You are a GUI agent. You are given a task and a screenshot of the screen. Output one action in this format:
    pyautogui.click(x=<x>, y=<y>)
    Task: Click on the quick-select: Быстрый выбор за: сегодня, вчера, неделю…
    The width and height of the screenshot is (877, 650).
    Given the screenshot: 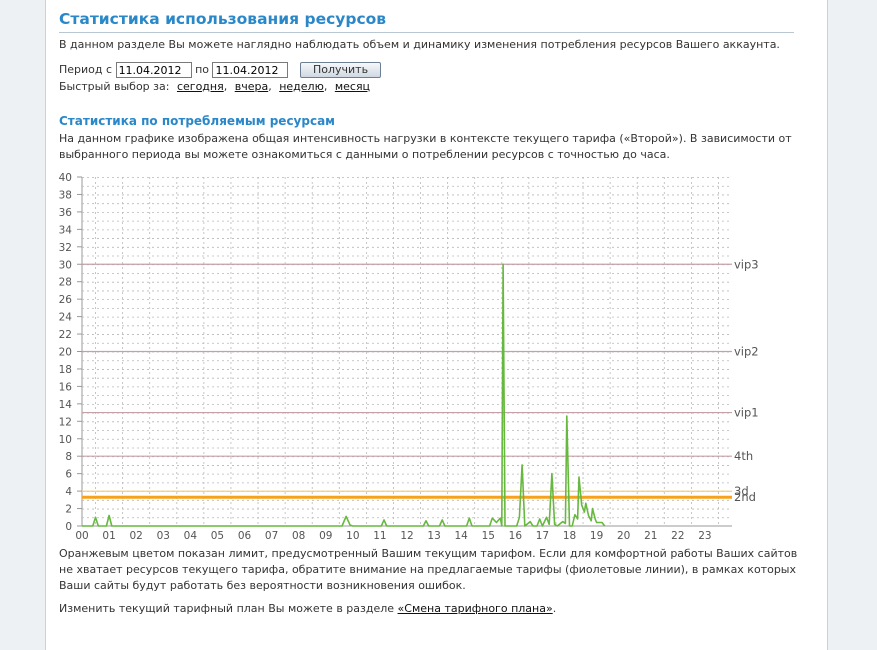 What is the action you would take?
    pyautogui.click(x=215, y=86)
    